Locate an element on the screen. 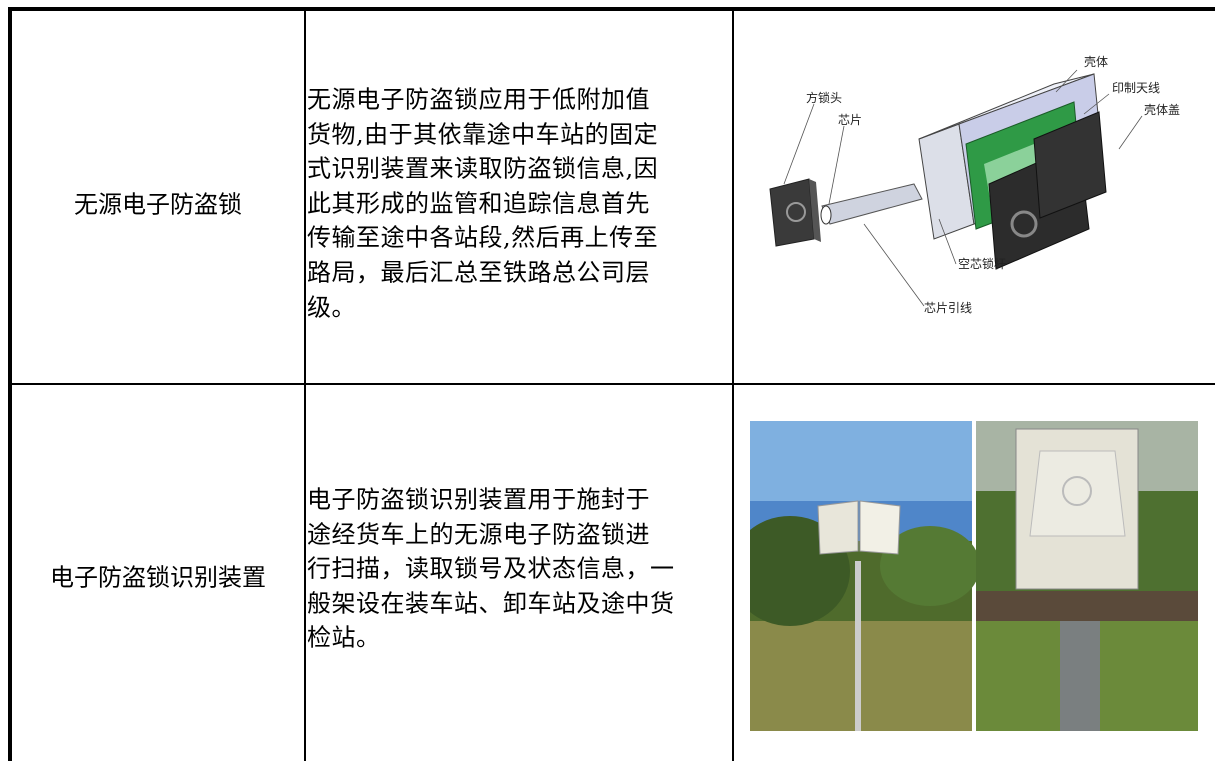  row-name: 电子防盗锁识别装置 is located at coordinates (158, 577).